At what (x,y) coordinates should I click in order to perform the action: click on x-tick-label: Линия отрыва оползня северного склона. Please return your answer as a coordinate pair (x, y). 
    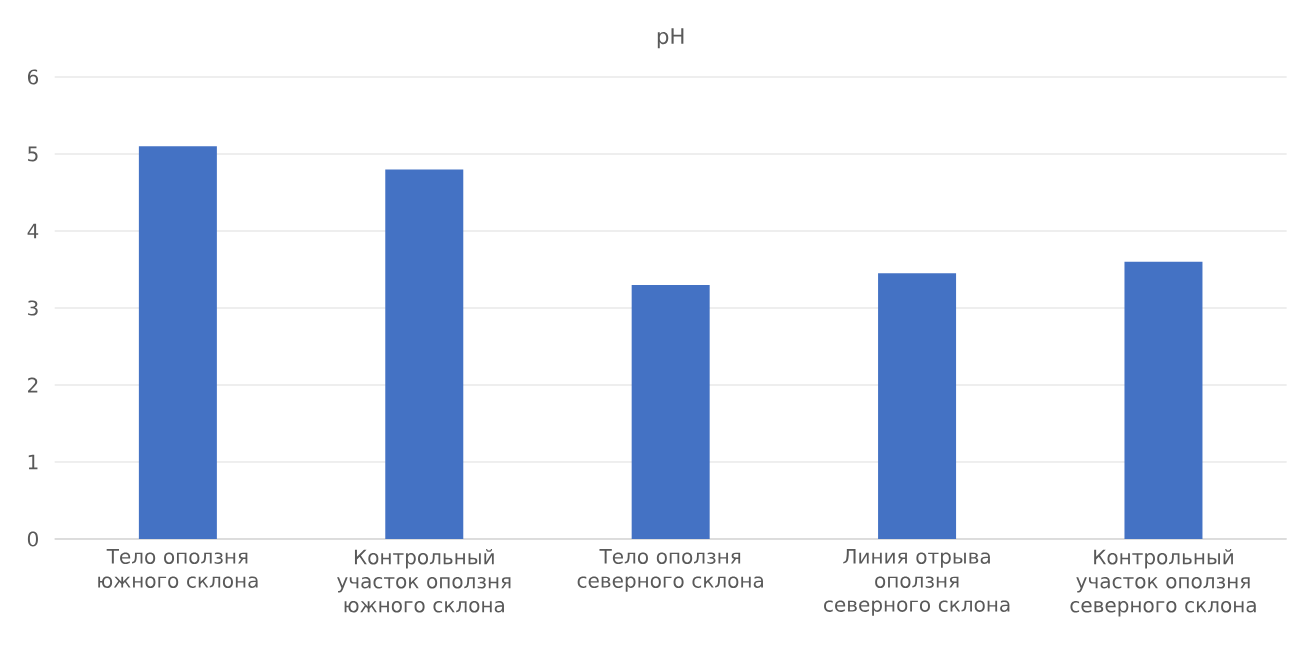
    Looking at the image, I should click on (917, 582).